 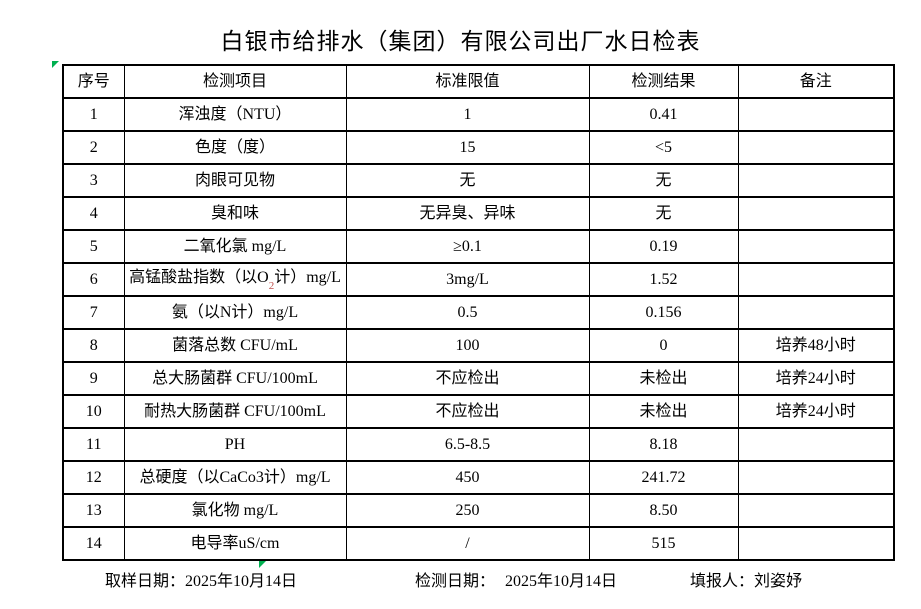 What do you see at coordinates (271, 285) in the screenshot?
I see `subscript-2: 2` at bounding box center [271, 285].